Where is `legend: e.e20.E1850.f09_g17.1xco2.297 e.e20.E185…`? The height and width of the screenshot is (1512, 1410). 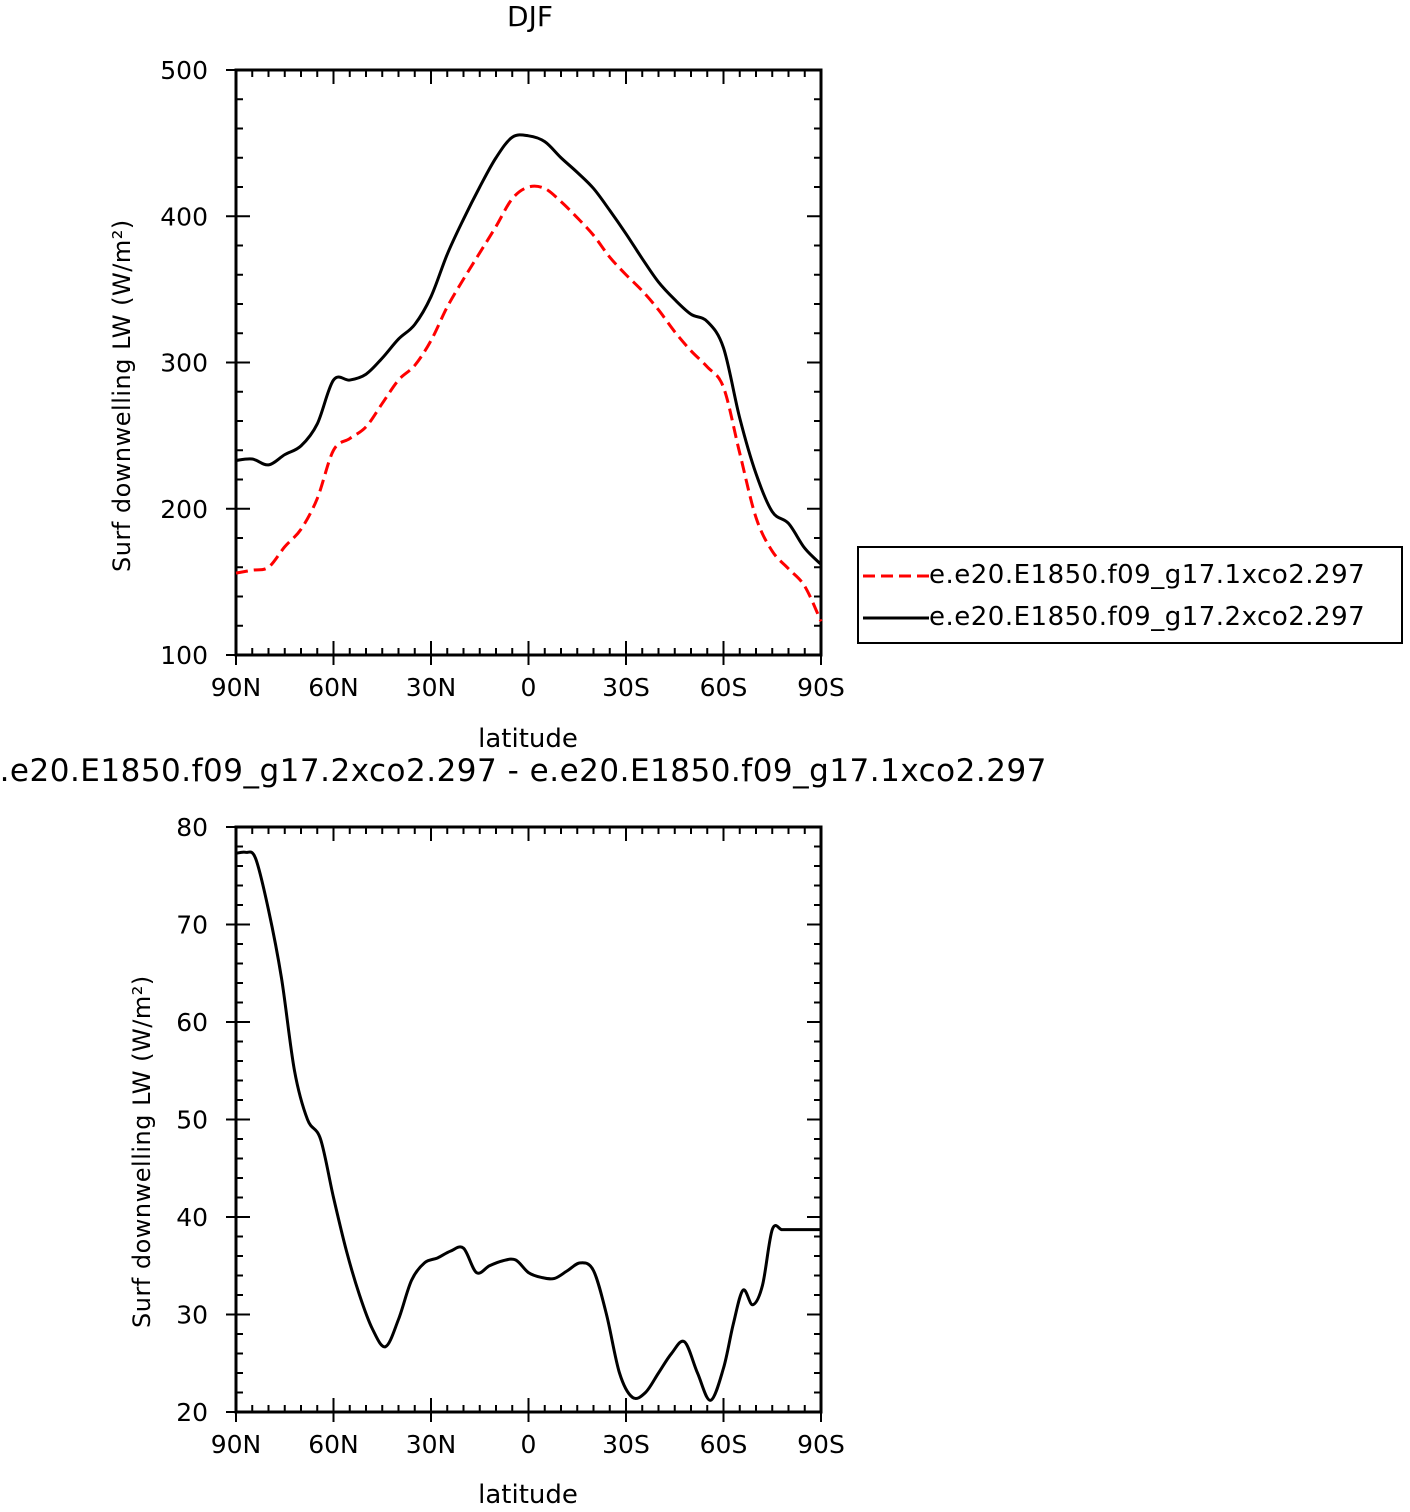 legend: e.e20.E1850.f09_g17.1xco2.297 e.e20.E185… is located at coordinates (1130, 595).